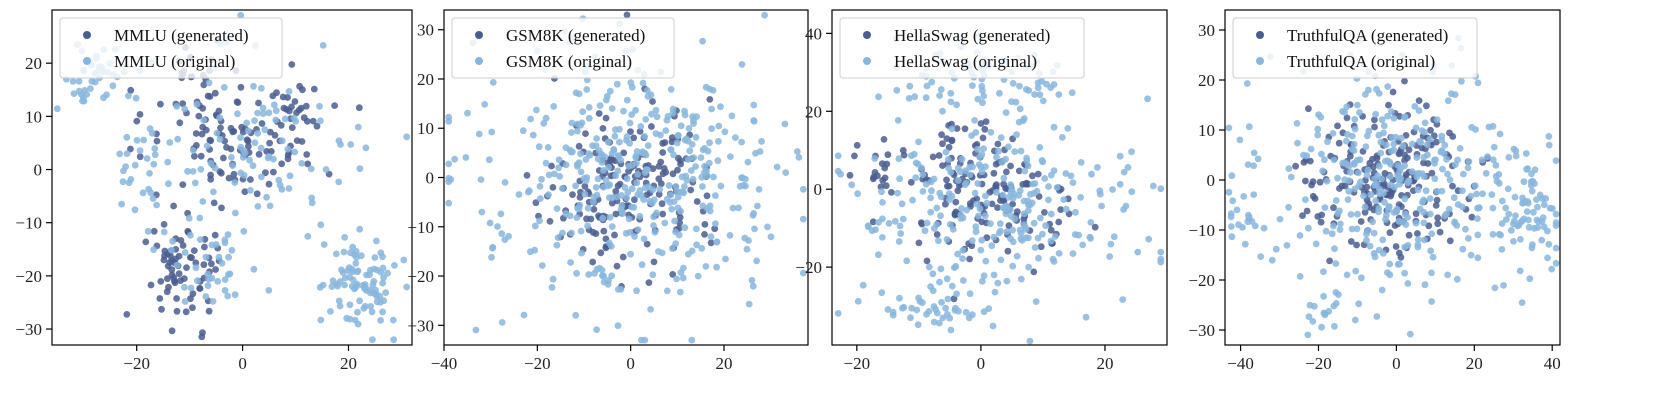  I want to click on x-tick-label: 20, so click(348, 363).